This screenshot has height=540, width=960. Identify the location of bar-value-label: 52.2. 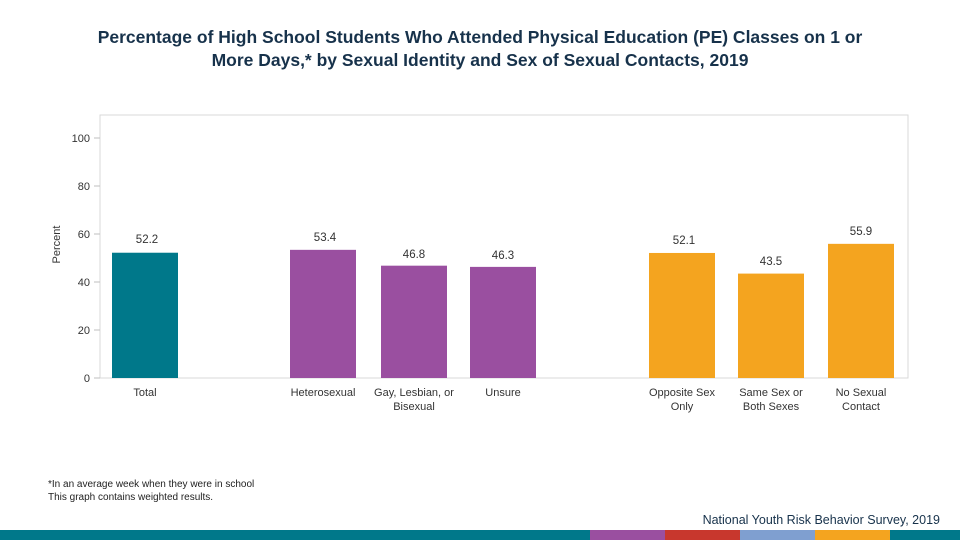
(147, 240).